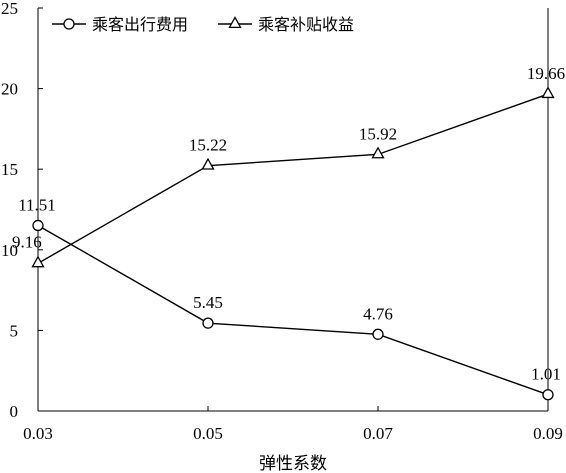 Image resolution: width=566 pixels, height=473 pixels. Describe the element at coordinates (548, 433) in the screenshot. I see `x-tick-label: 0.09` at that location.